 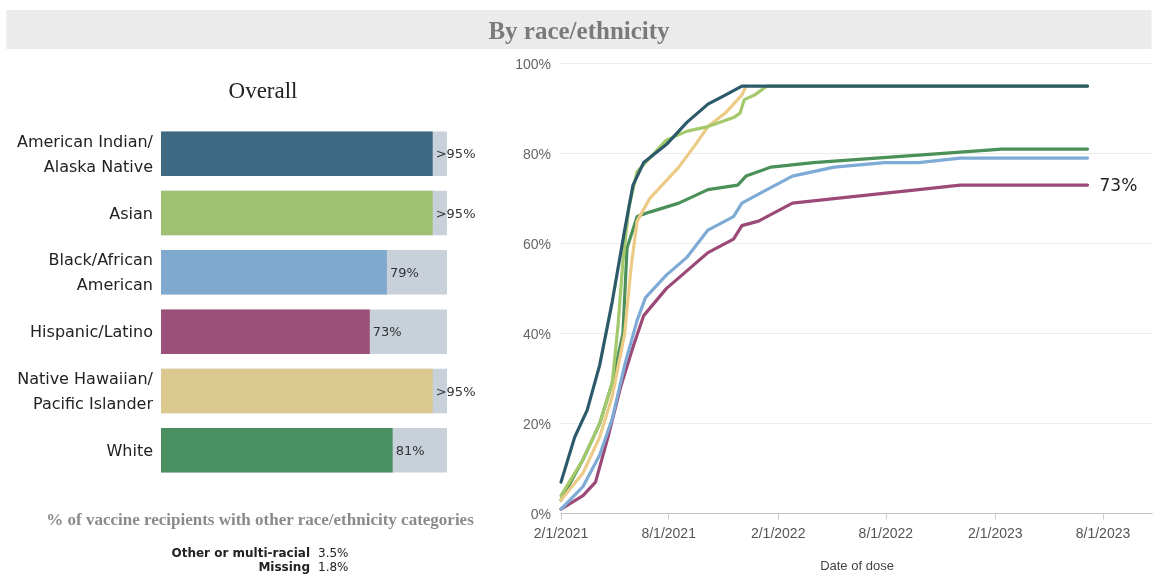 I want to click on y-tick-label: Black/African American, so click(x=100, y=272).